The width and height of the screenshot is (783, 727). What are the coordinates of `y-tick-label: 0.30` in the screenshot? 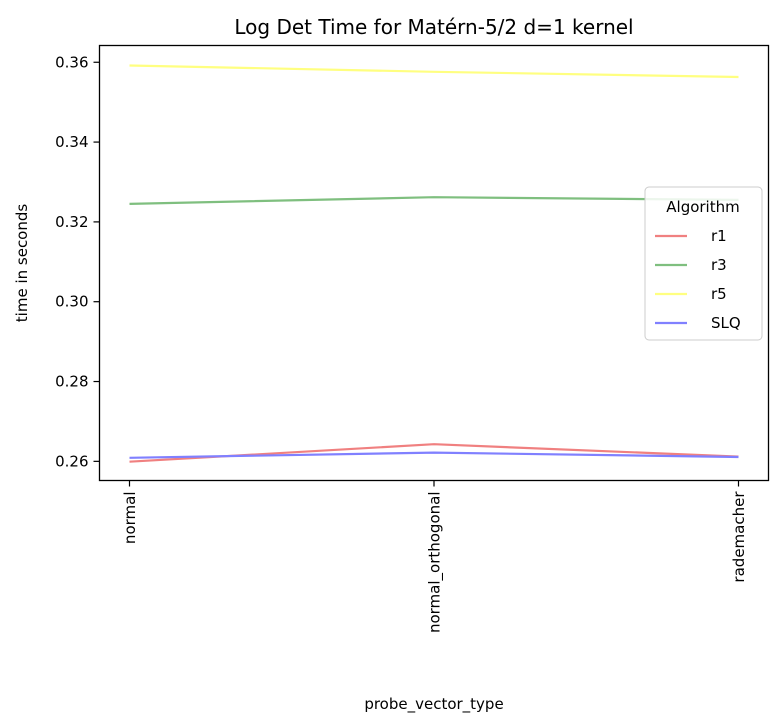 It's located at (71, 302).